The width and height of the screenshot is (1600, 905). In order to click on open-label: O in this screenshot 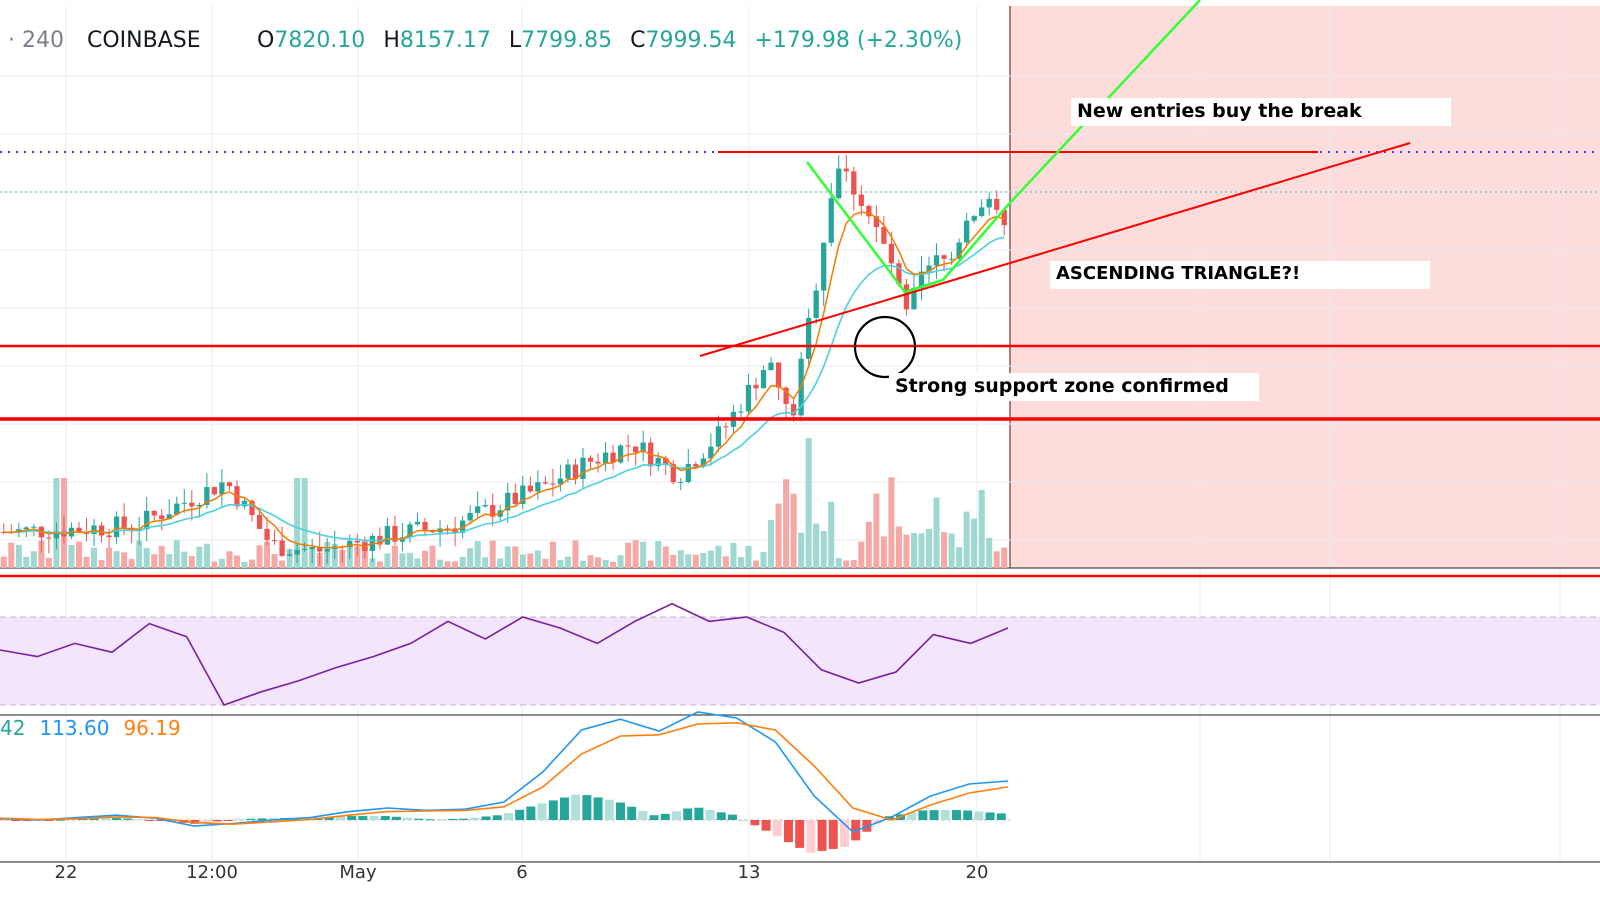, I will do `click(266, 40)`.